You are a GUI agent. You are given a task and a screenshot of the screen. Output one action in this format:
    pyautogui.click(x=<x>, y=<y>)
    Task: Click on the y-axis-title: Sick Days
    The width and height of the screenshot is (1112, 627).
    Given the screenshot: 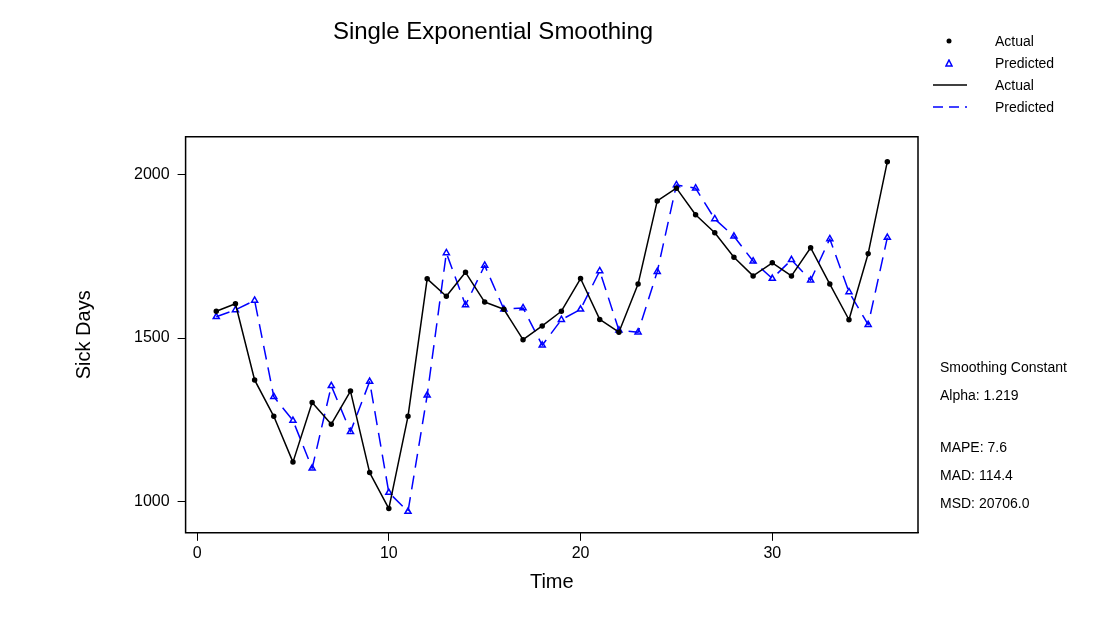 What is the action you would take?
    pyautogui.click(x=82, y=335)
    